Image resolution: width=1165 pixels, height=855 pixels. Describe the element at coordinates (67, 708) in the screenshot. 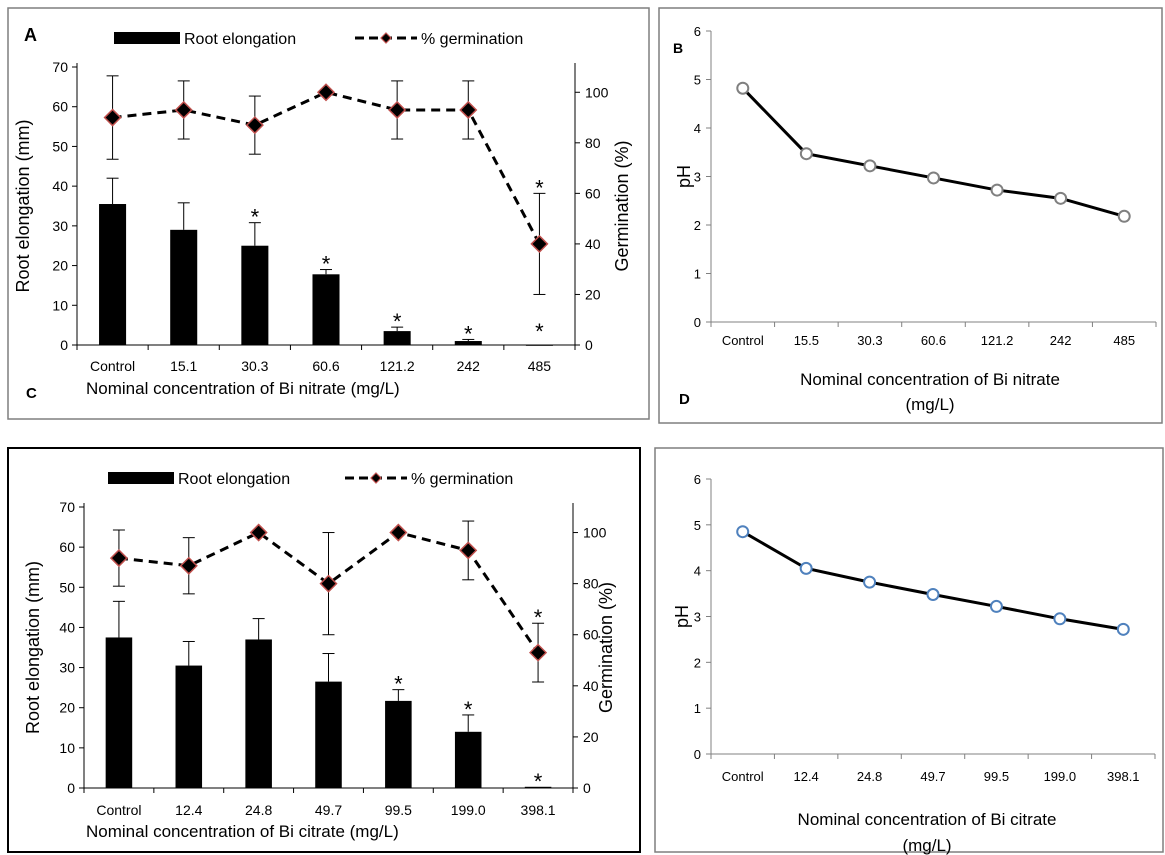

I see `y-tick-label: 20` at that location.